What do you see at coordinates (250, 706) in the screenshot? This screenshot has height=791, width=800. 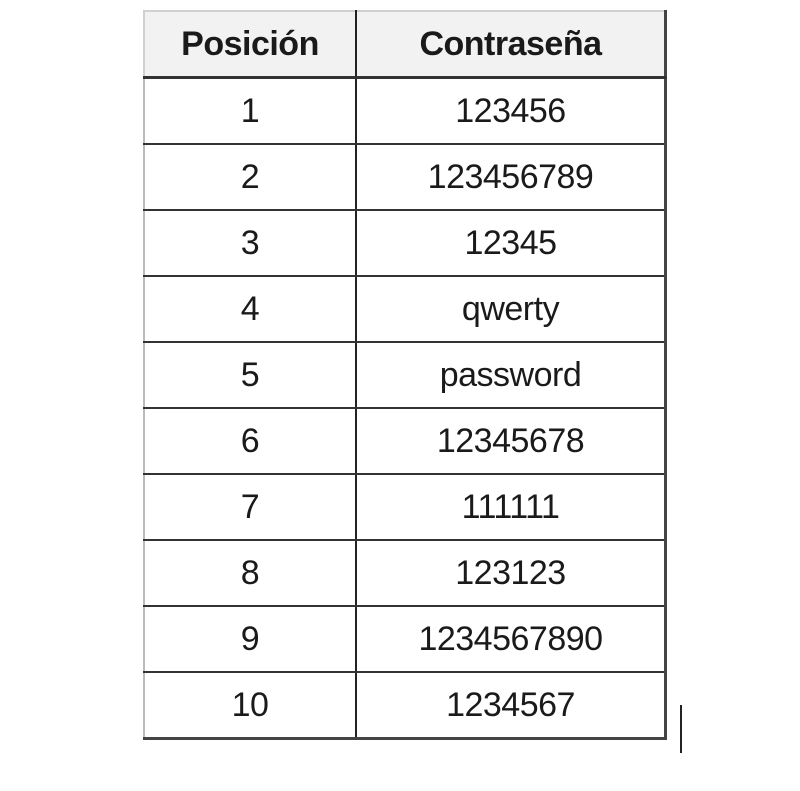 I see `position-cell: 10` at bounding box center [250, 706].